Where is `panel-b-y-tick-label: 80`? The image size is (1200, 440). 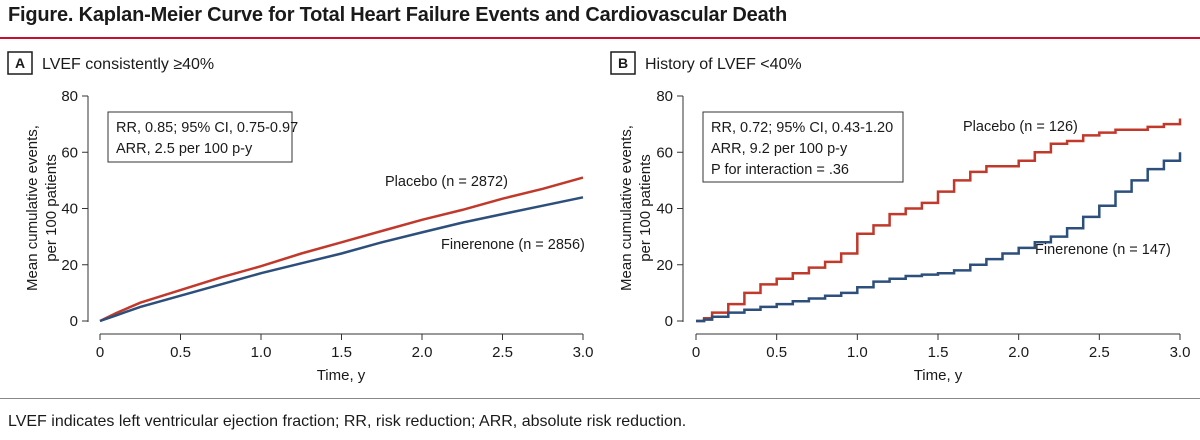 panel-b-y-tick-label: 80 is located at coordinates (664, 96).